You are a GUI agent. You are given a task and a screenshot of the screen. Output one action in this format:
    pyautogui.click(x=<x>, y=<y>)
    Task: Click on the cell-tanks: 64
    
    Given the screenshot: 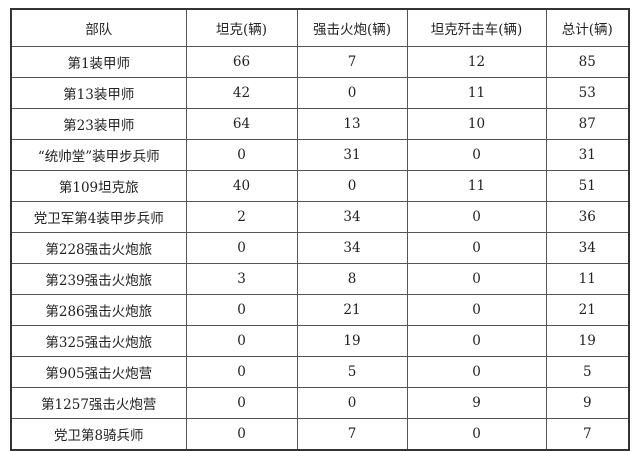 What is the action you would take?
    pyautogui.click(x=241, y=124)
    